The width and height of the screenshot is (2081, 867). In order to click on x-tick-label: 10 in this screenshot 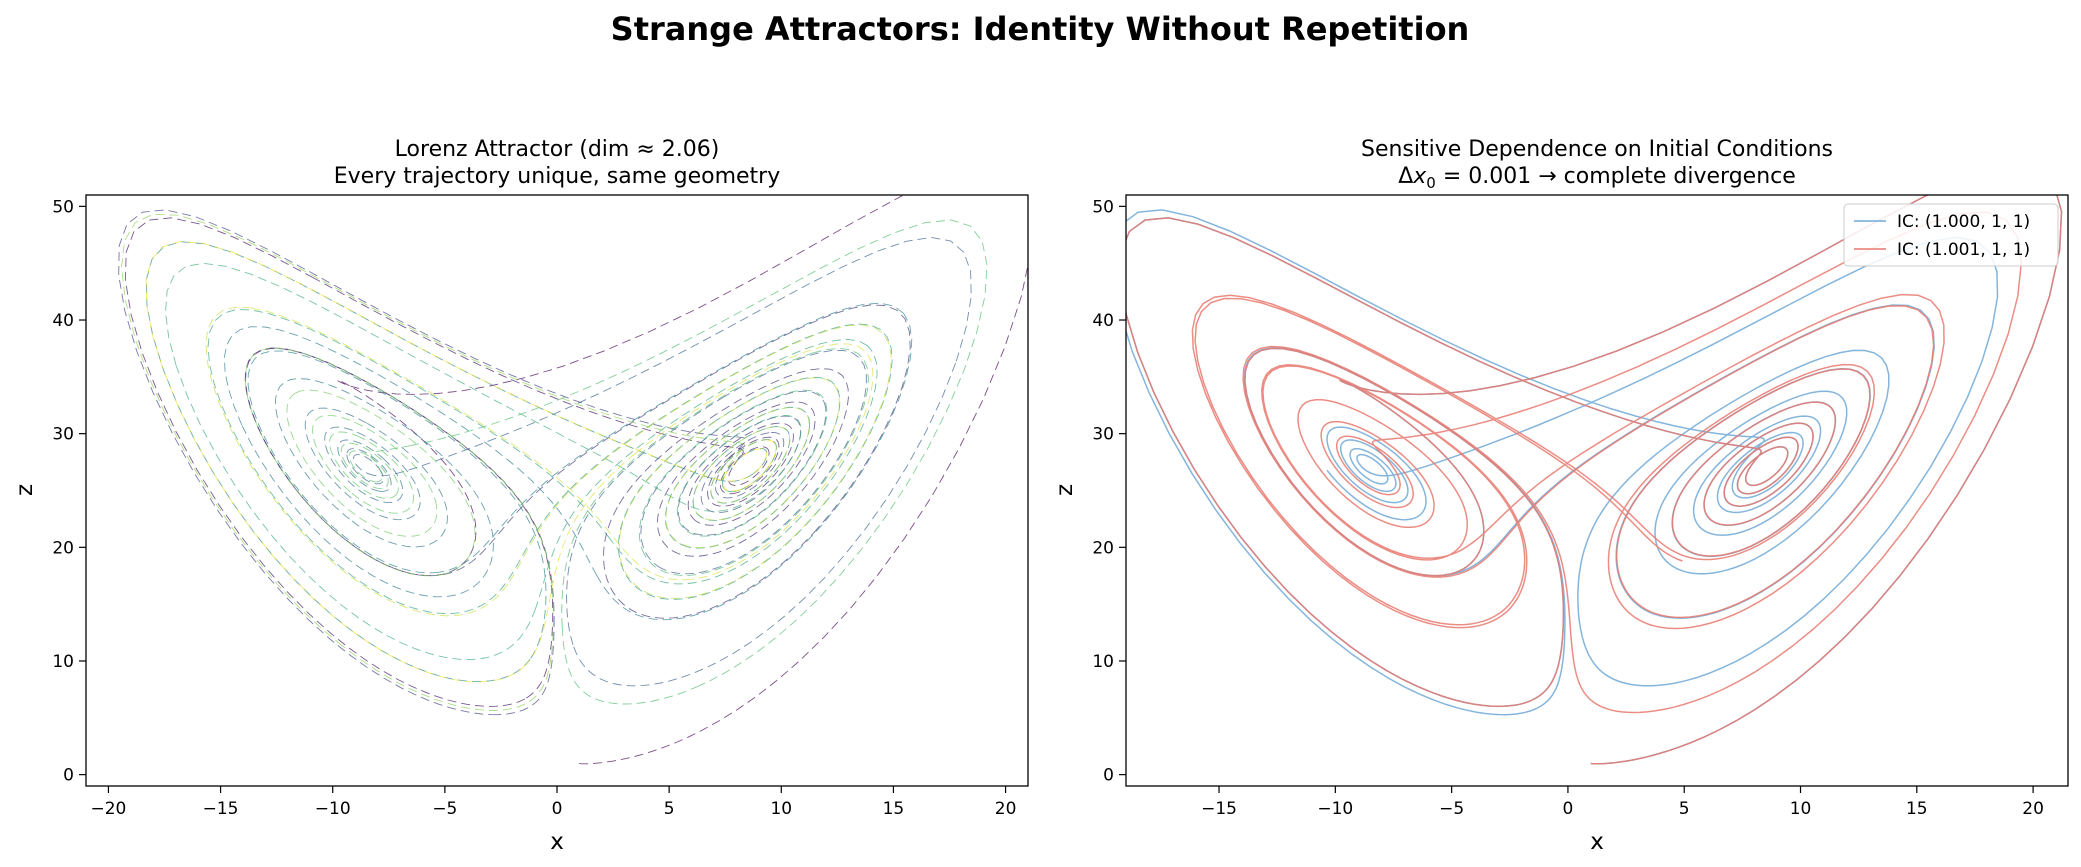, I will do `click(1801, 809)`.